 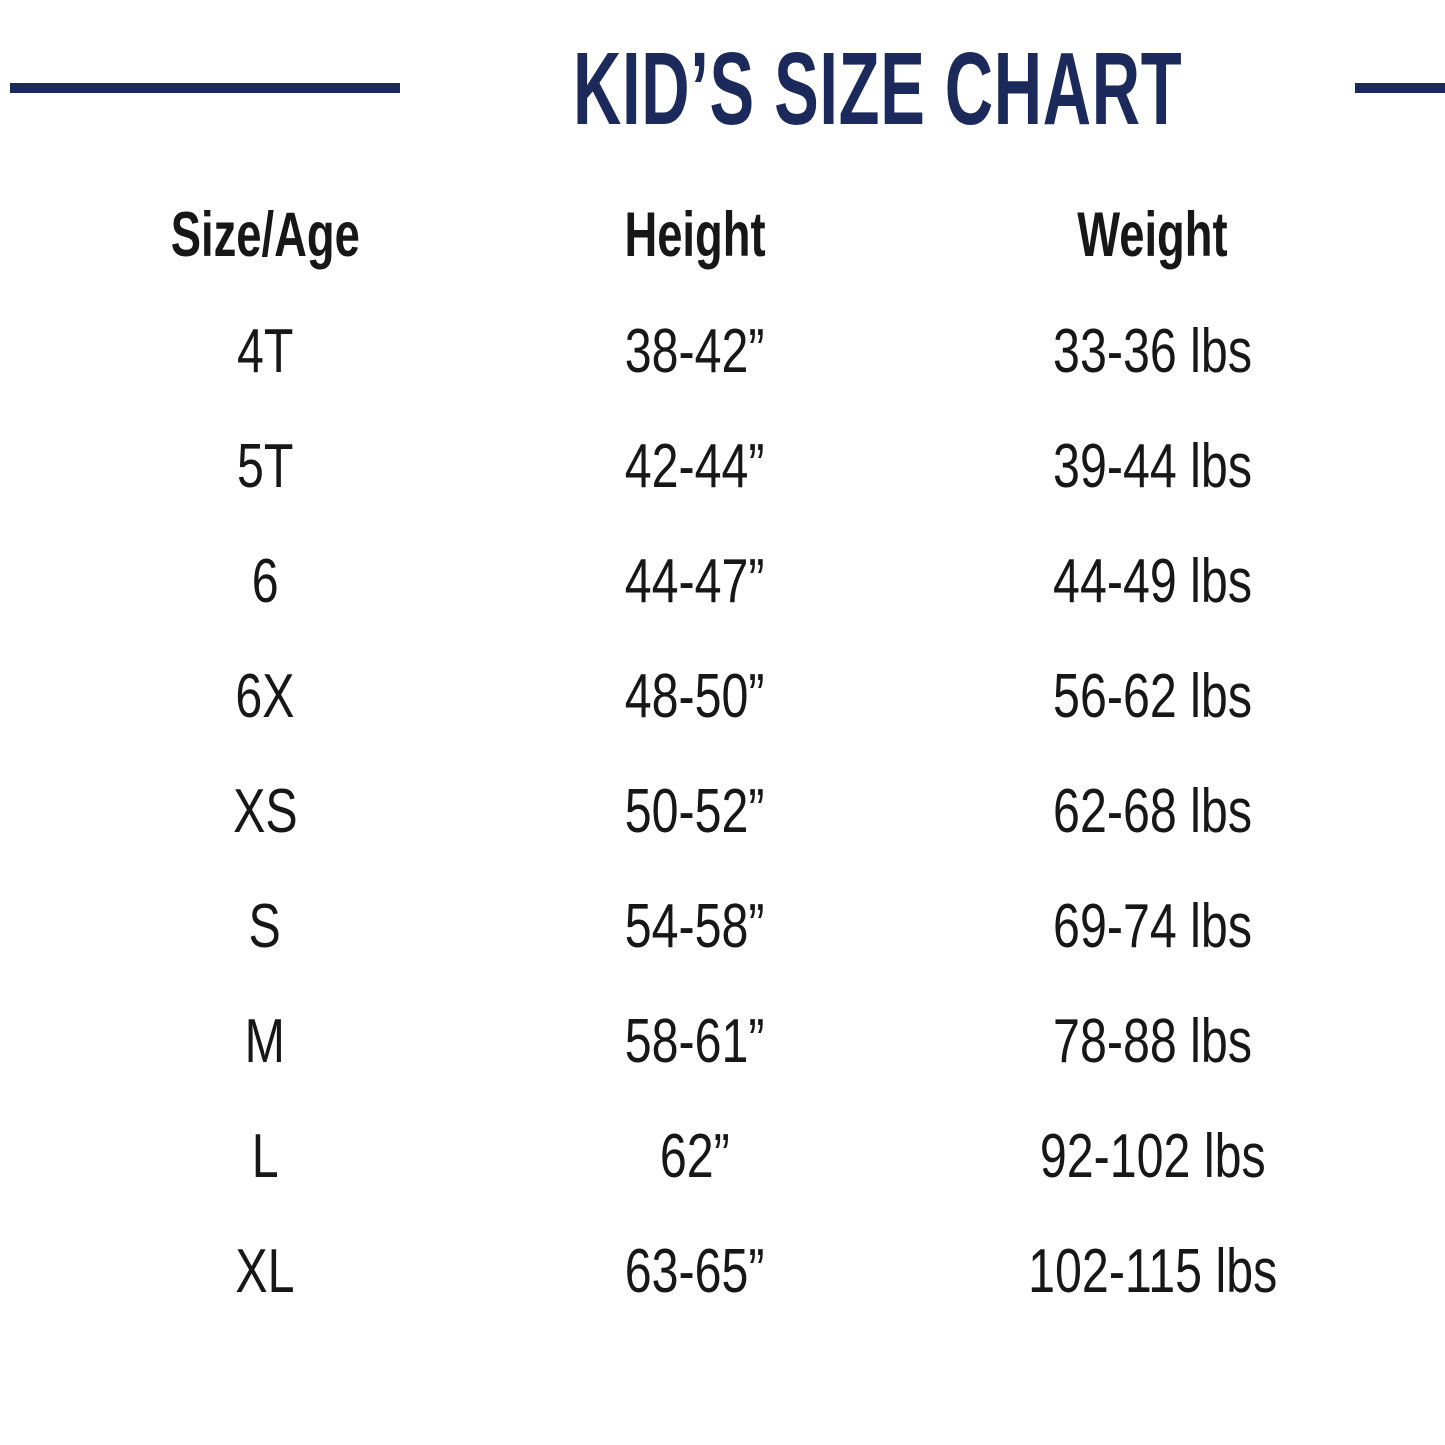 I want to click on column-header-text: Weight, so click(x=1152, y=234).